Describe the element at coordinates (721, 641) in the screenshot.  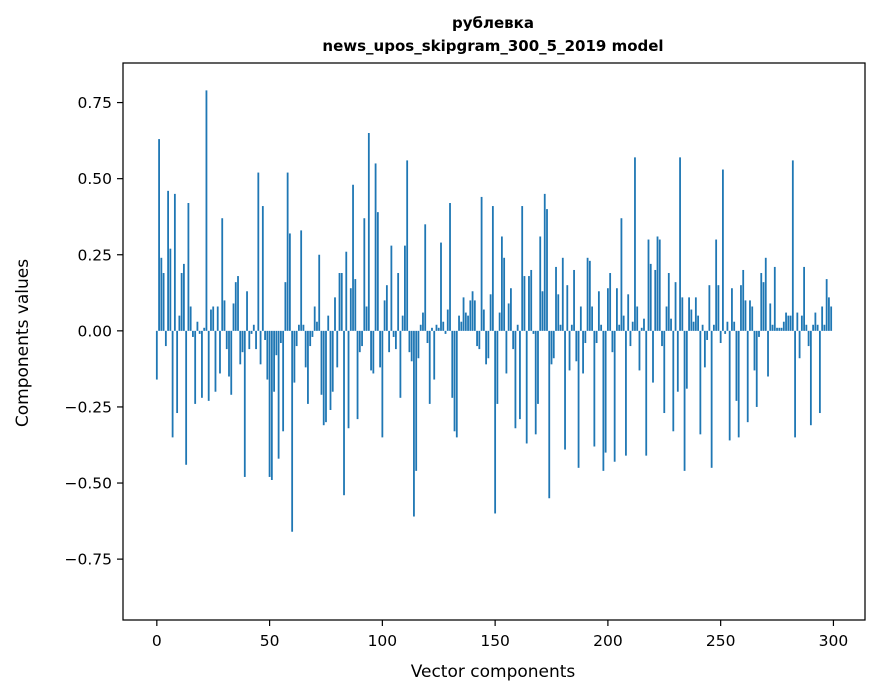
I see `x-tick-label: 250` at that location.